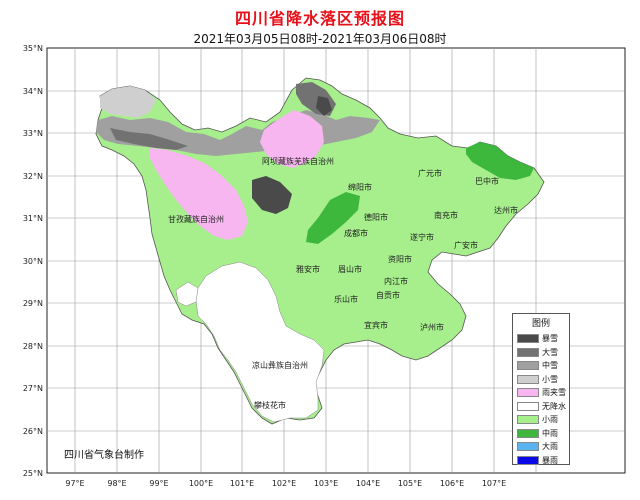 This screenshot has width=640, height=500. I want to click on forecast-period: 2021年03月05日08时-2021年03月06日08时, so click(320, 39).